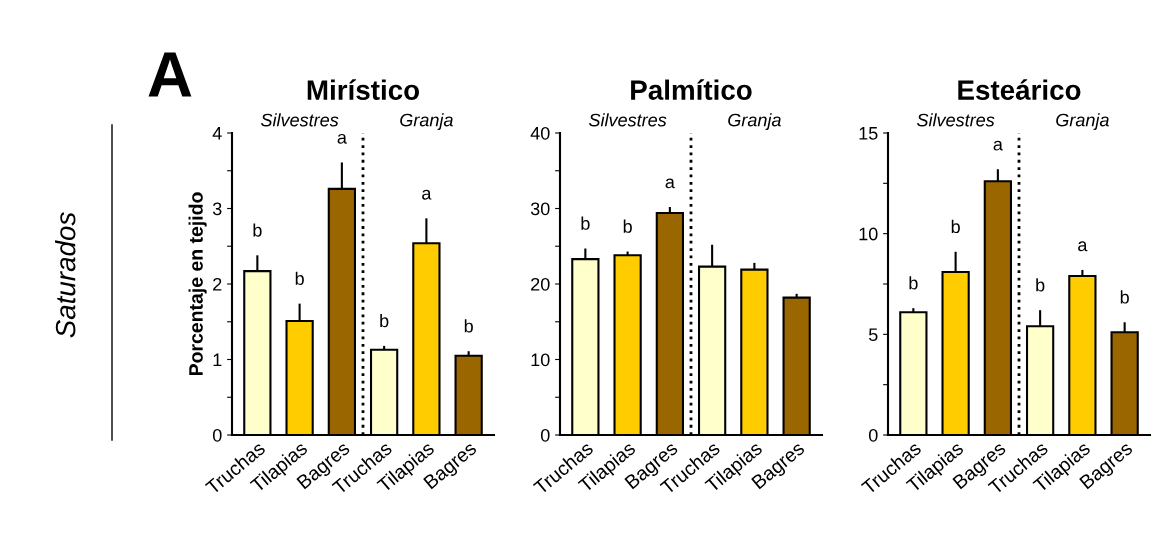  Describe the element at coordinates (1019, 89) in the screenshot. I see `chart-title: Esteárico` at that location.